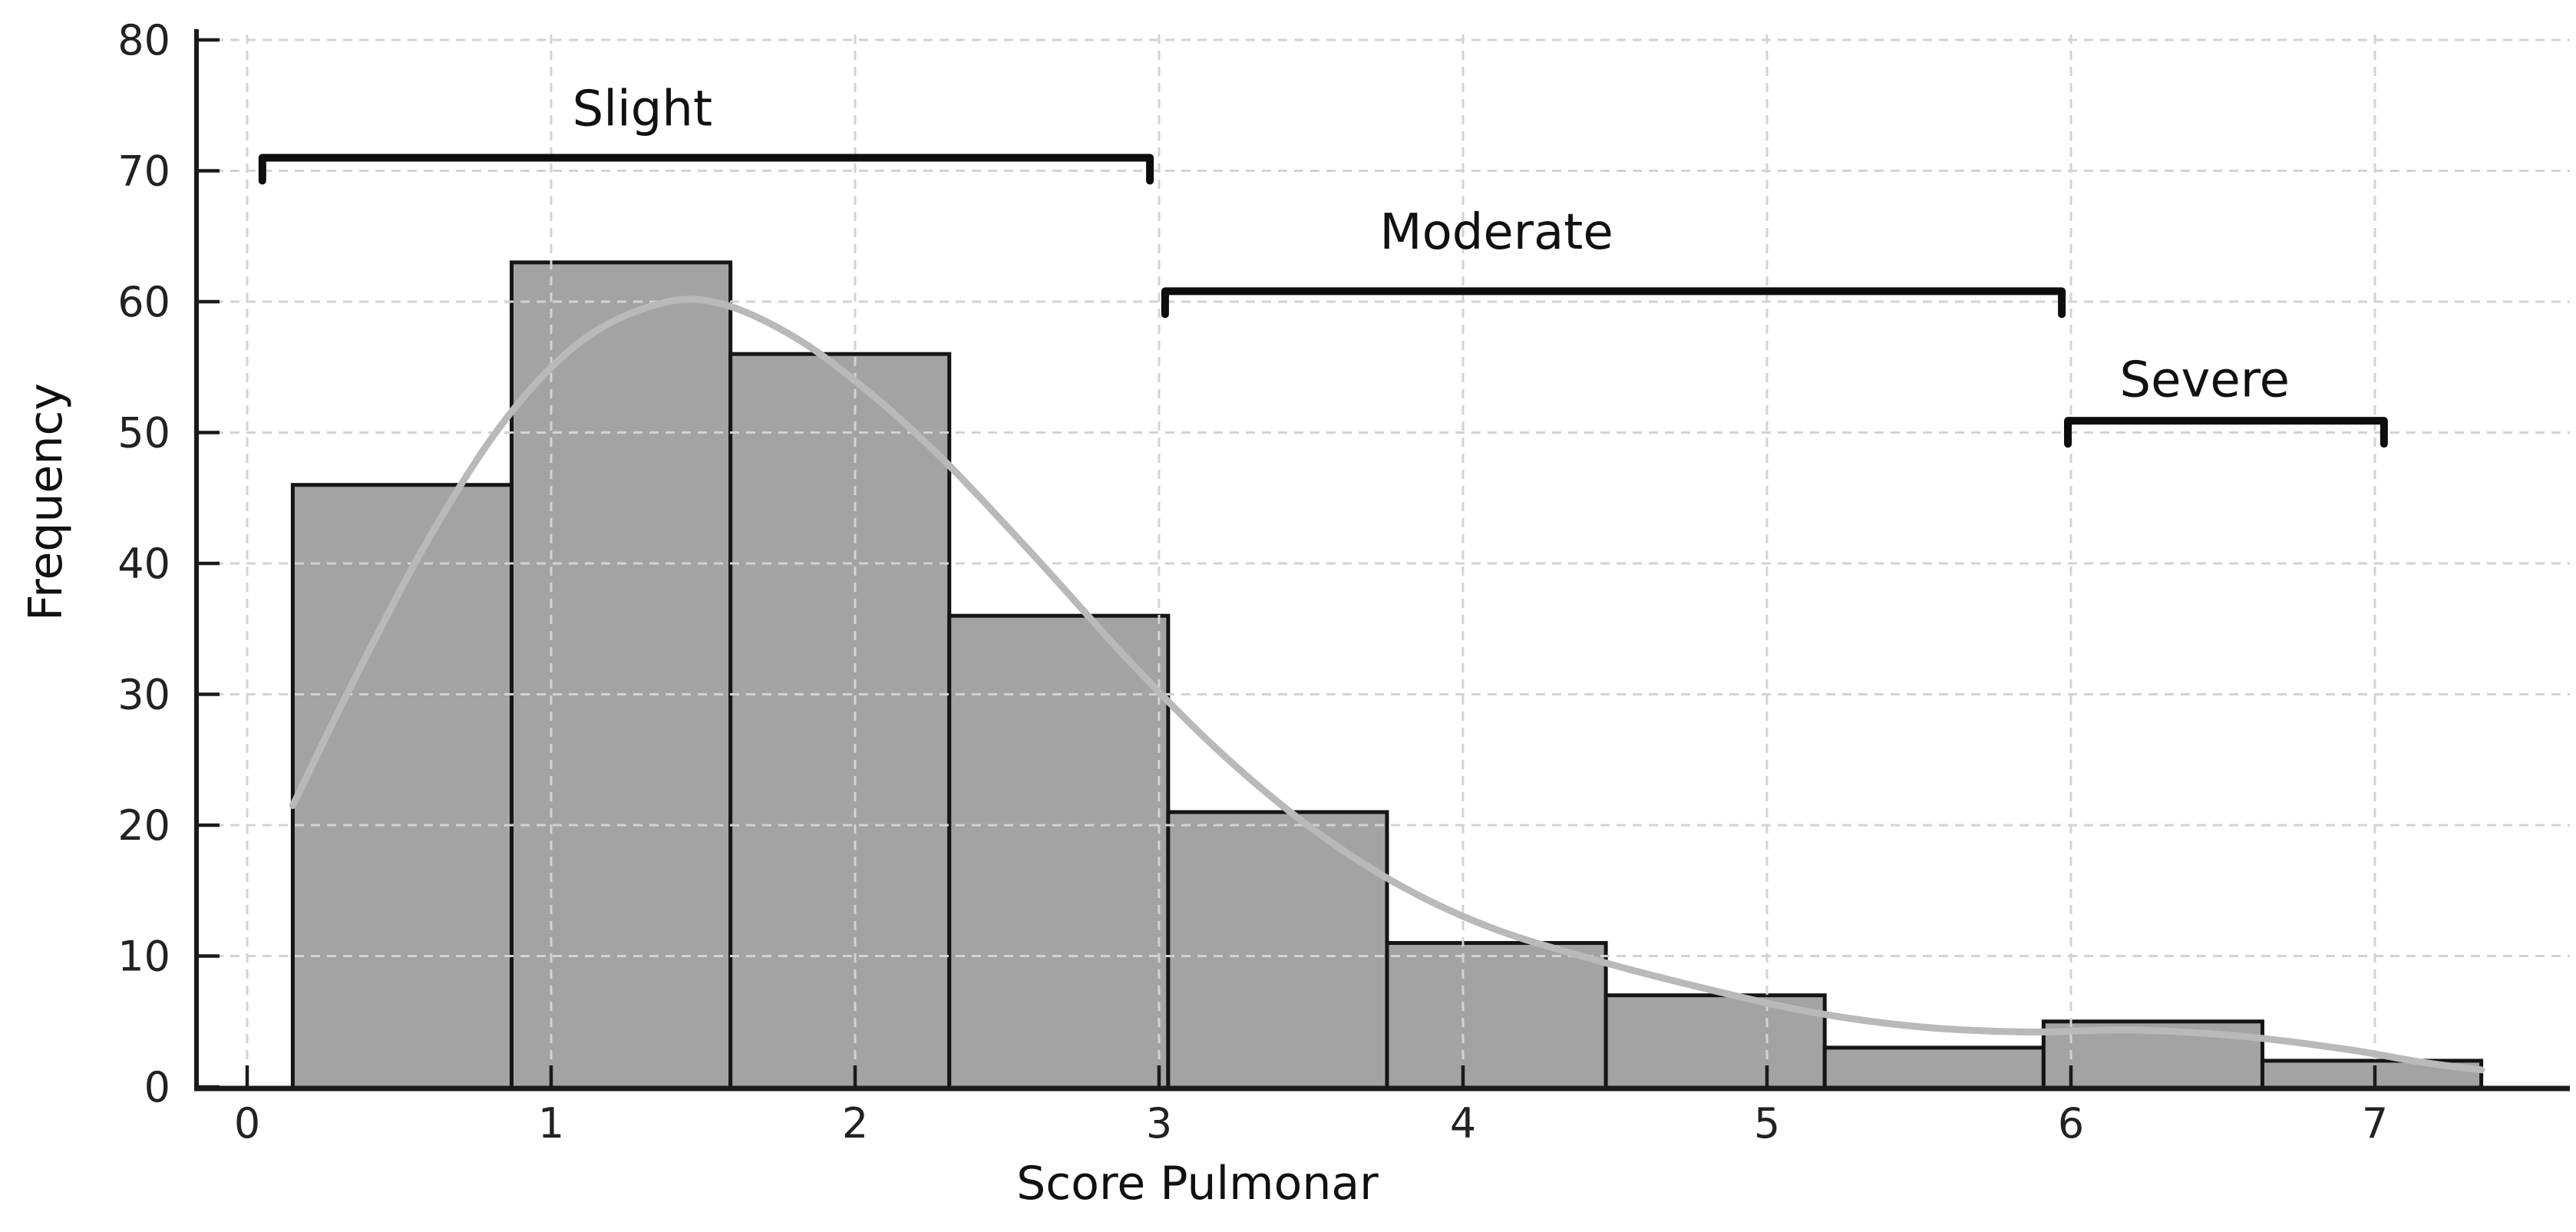 Image resolution: width=2576 pixels, height=1232 pixels. Describe the element at coordinates (1767, 1123) in the screenshot. I see `x-tick-label: 5` at that location.